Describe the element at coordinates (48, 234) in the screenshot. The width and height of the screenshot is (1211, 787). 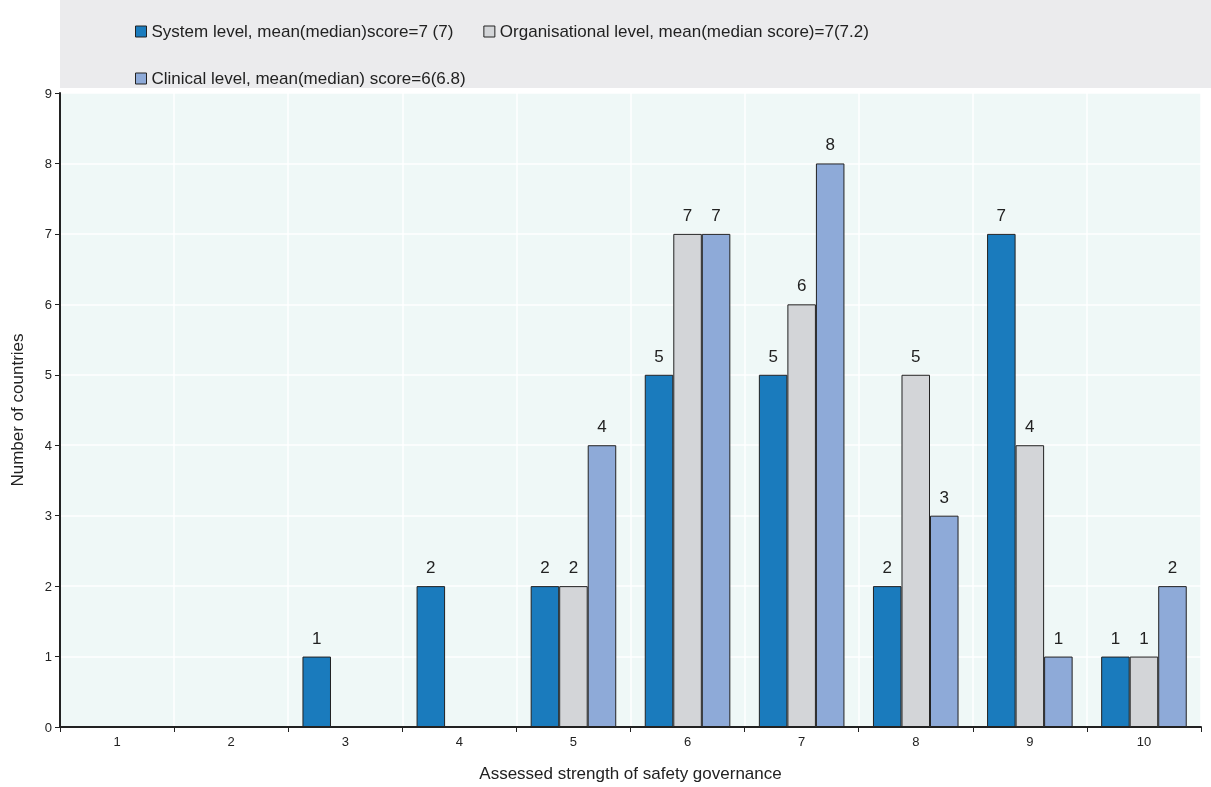
I see `y-tick-label: 7` at that location.